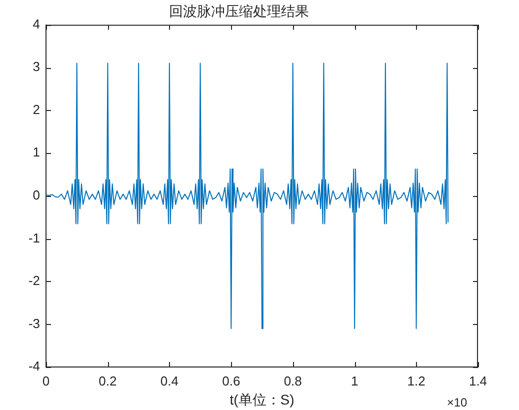 Image resolution: width=519 pixels, height=410 pixels. What do you see at coordinates (478, 380) in the screenshot?
I see `x-tick-label: 1.4` at bounding box center [478, 380].